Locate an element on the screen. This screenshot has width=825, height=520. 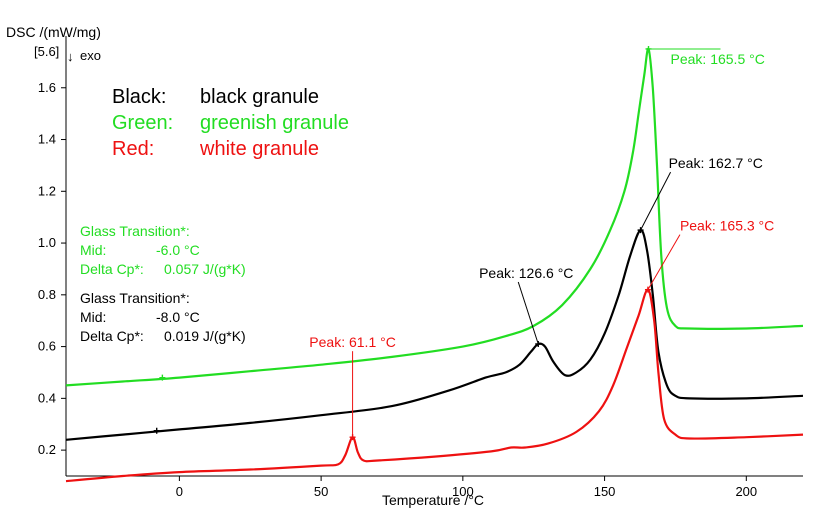
y-scale-note: [5.6] is located at coordinates (46, 51).